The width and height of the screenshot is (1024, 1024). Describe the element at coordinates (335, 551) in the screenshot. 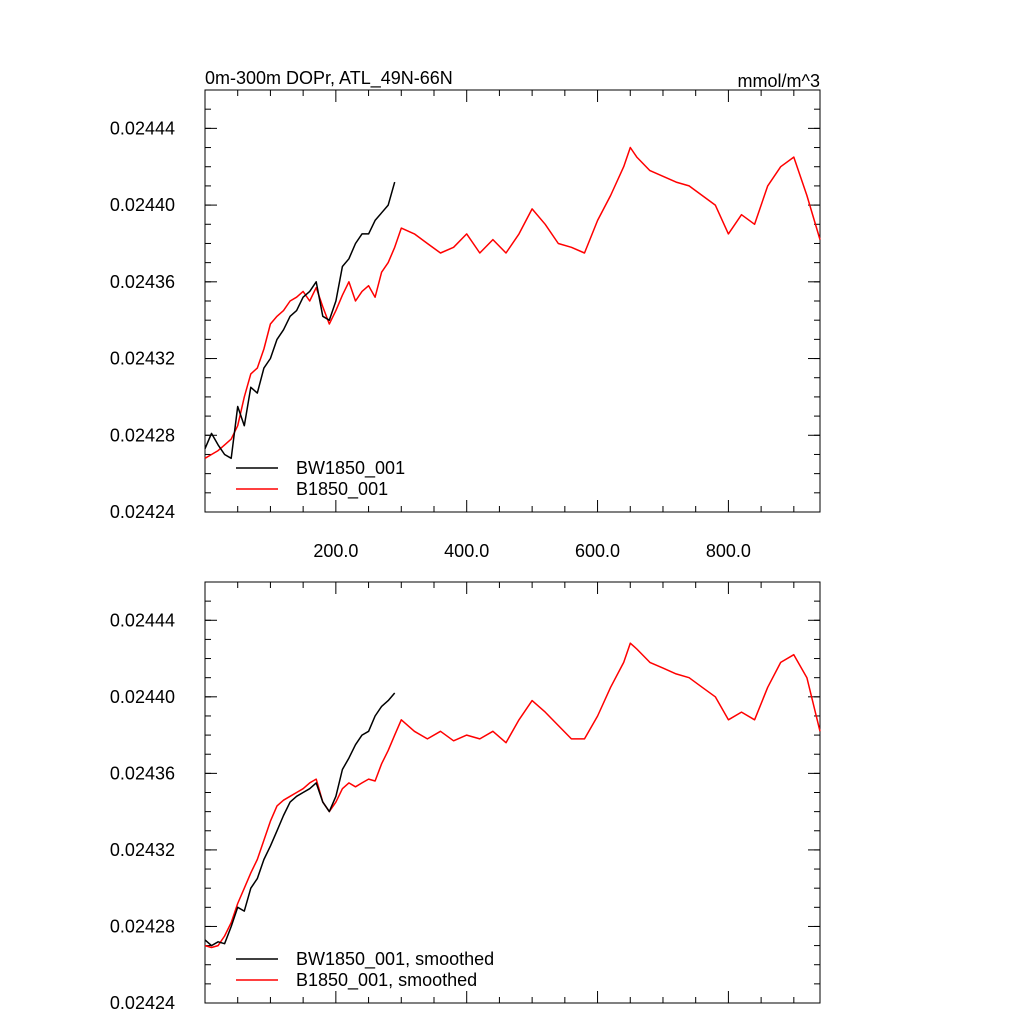

I see `x-tick-label: 200.0` at that location.